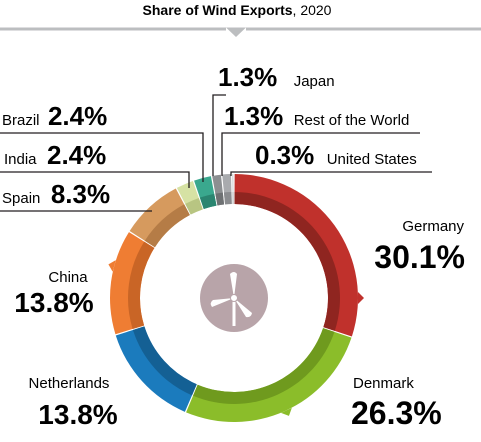 This screenshot has width=481, height=442. I want to click on label-brazil: Brazil 2.4%, so click(54, 116).